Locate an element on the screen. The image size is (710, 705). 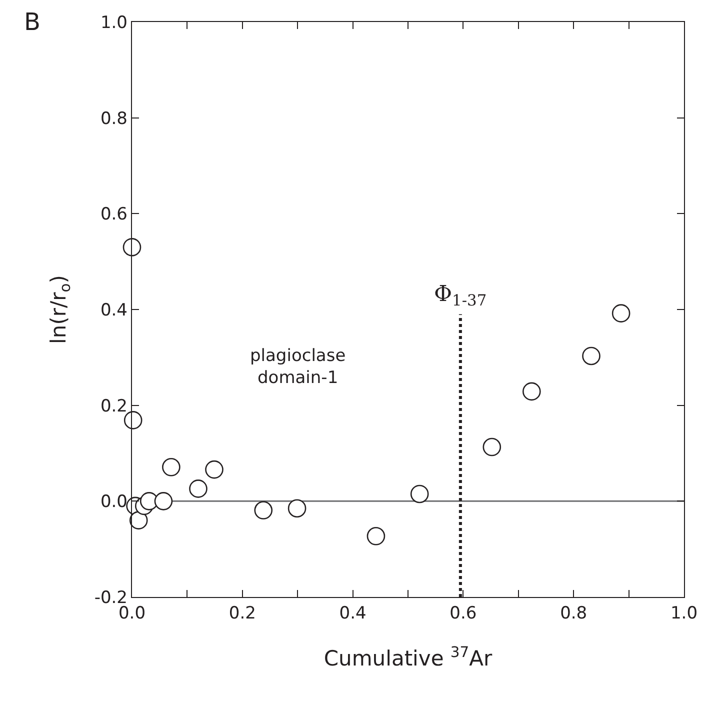
y-tick-label: 0.6 is located at coordinates (114, 214).